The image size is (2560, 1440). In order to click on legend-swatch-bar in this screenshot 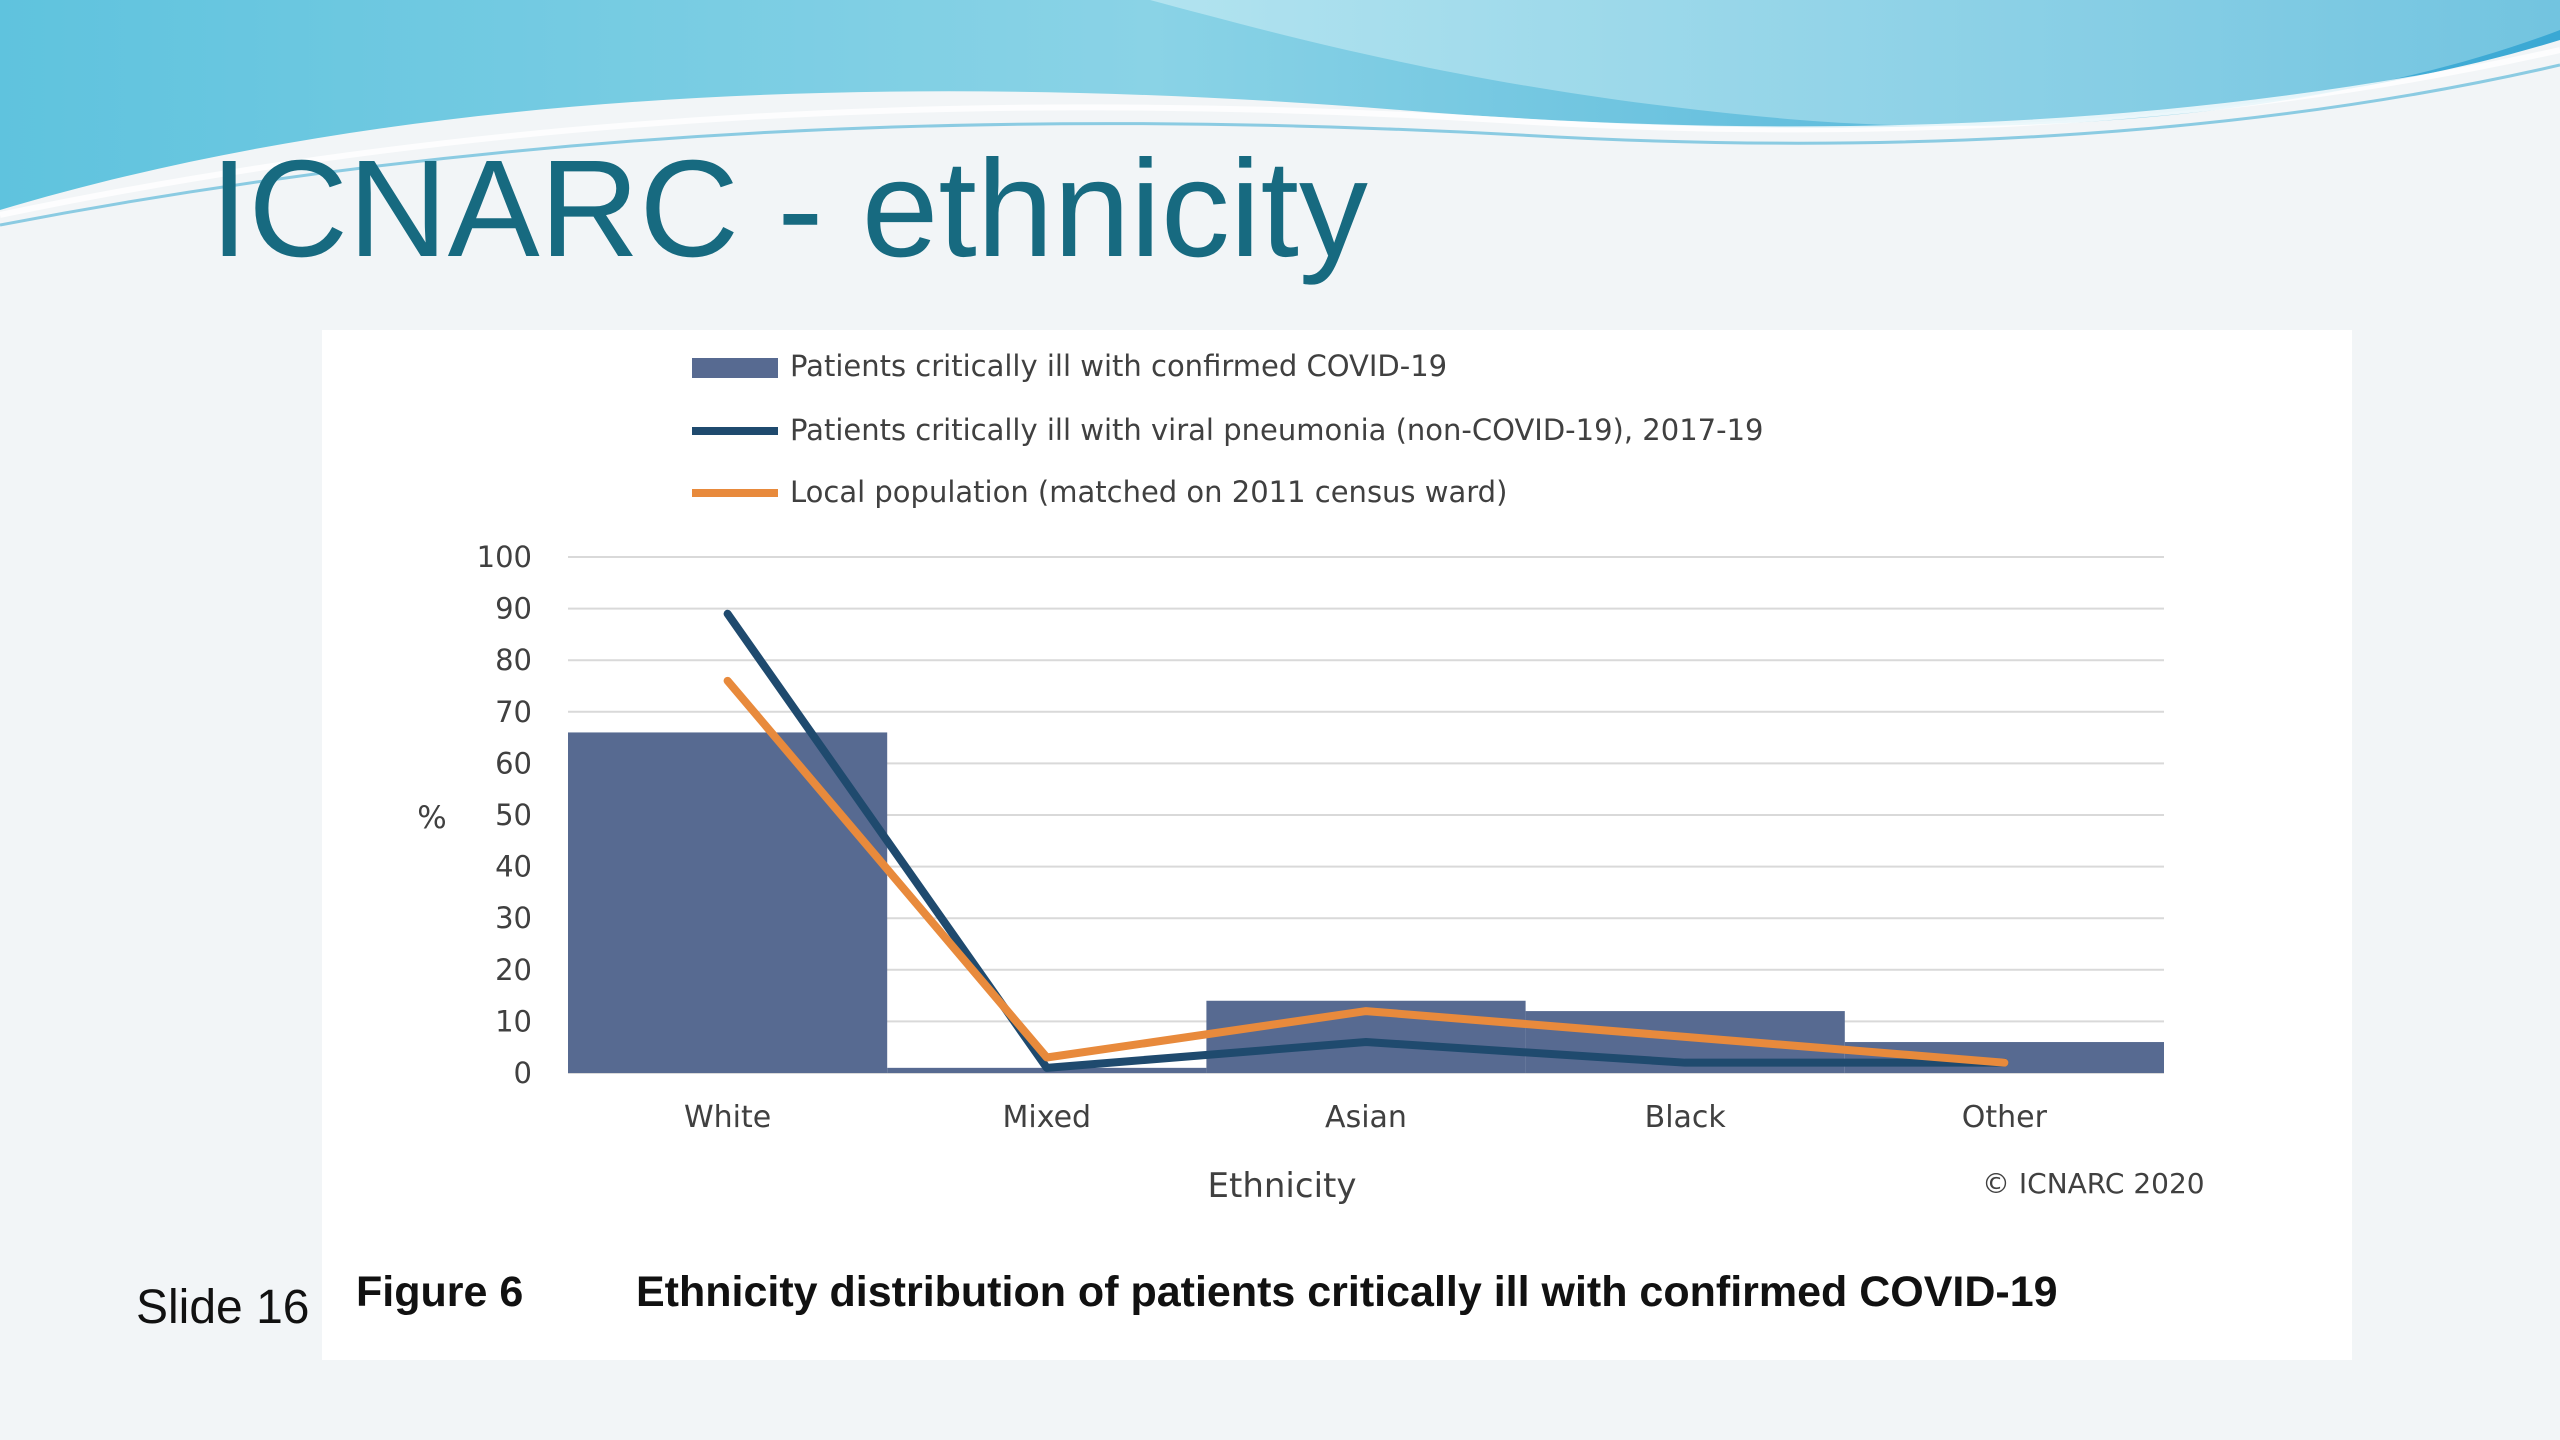, I will do `click(735, 368)`.